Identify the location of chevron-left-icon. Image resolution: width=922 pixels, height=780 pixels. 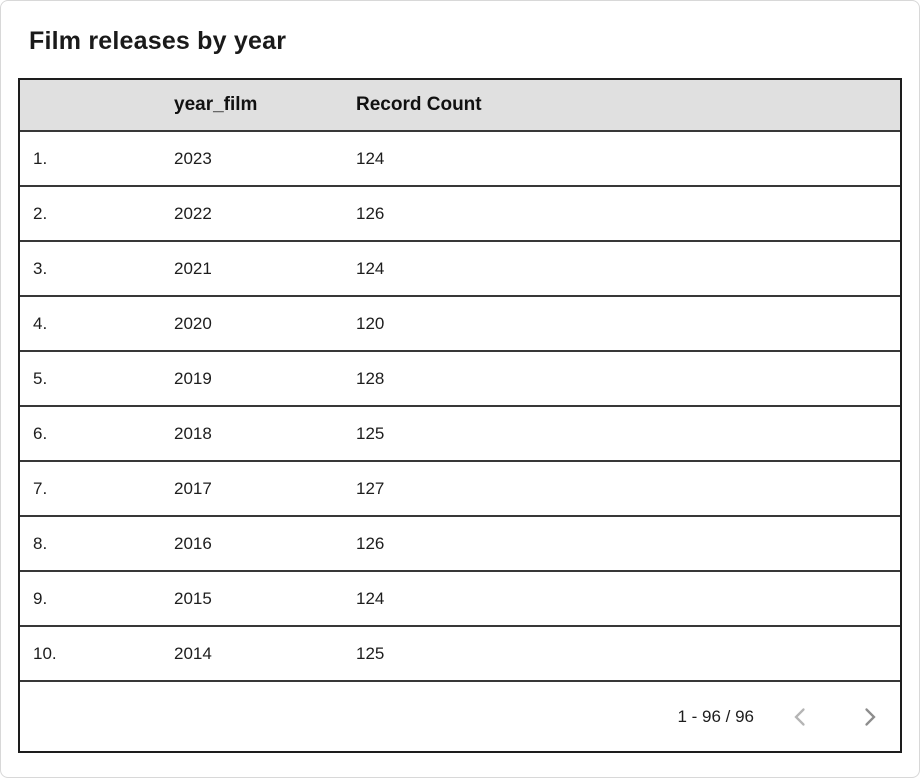
(800, 717).